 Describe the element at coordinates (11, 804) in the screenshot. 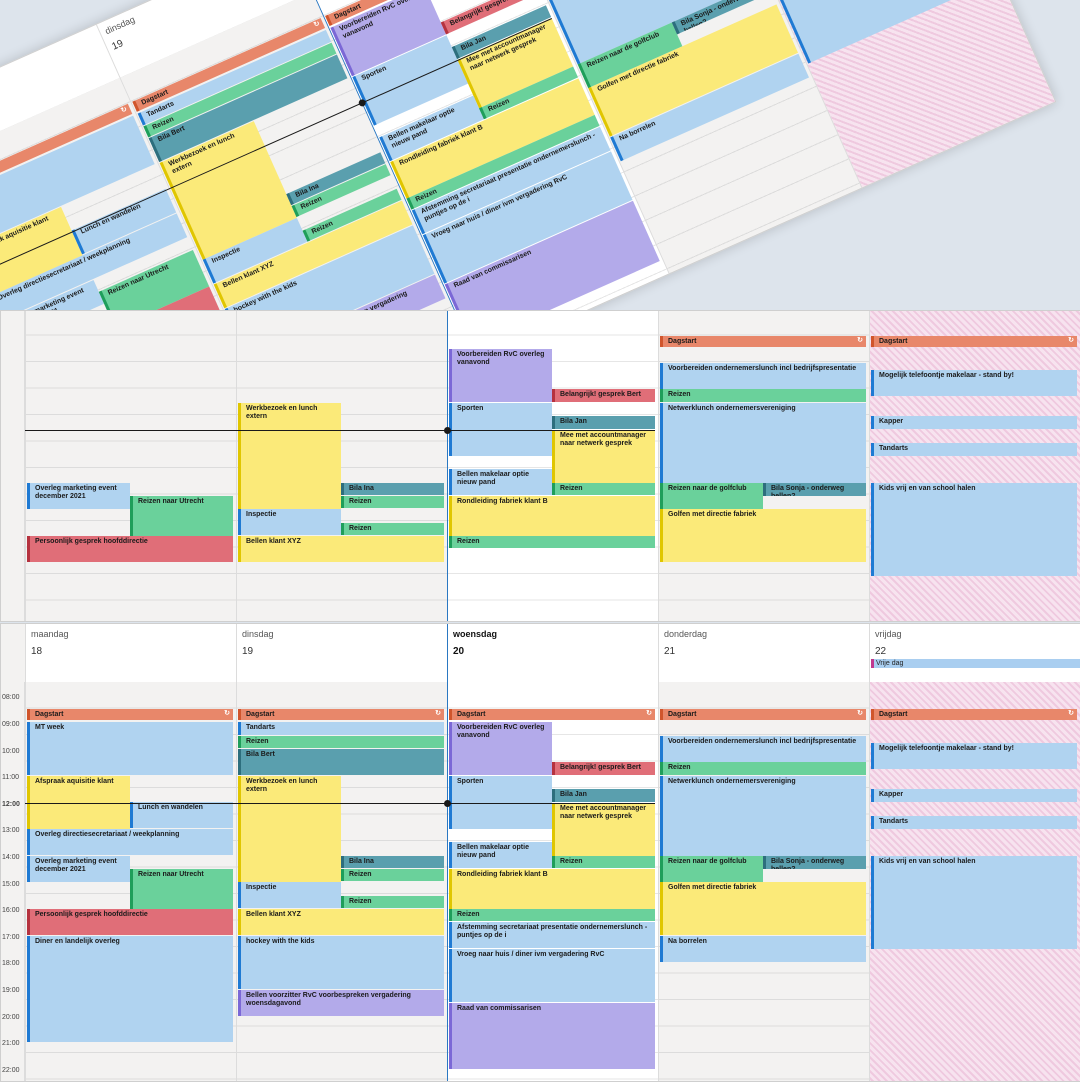

I see `hour-label: 12:00` at that location.